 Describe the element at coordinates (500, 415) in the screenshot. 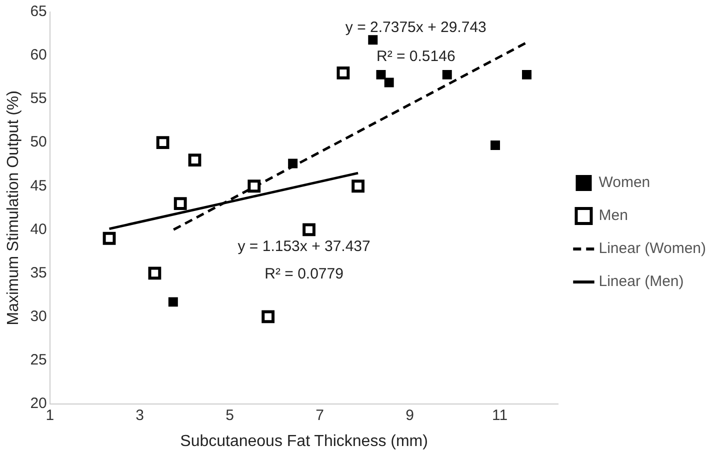

I see `x-tick-label: 11` at that location.